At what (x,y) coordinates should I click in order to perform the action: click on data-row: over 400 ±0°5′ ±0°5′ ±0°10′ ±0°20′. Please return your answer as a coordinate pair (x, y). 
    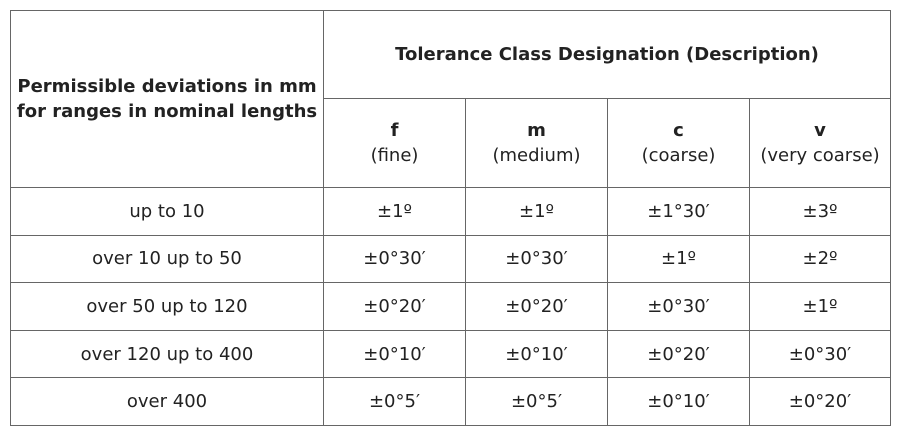
    Looking at the image, I should click on (450, 401).